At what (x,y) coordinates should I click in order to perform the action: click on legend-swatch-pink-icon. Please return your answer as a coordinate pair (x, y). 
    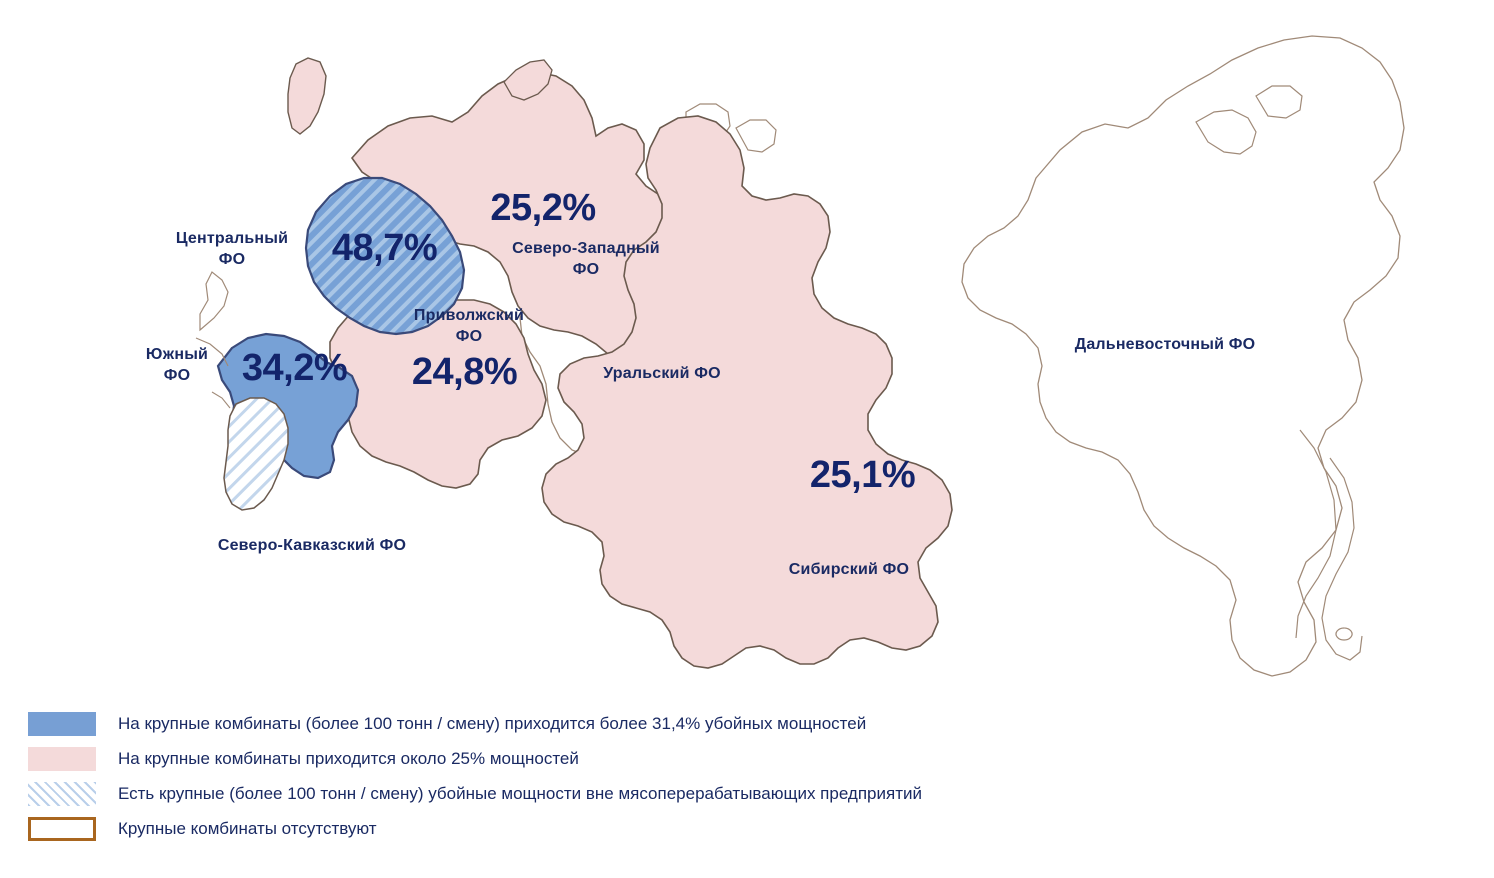
    Looking at the image, I should click on (62, 758).